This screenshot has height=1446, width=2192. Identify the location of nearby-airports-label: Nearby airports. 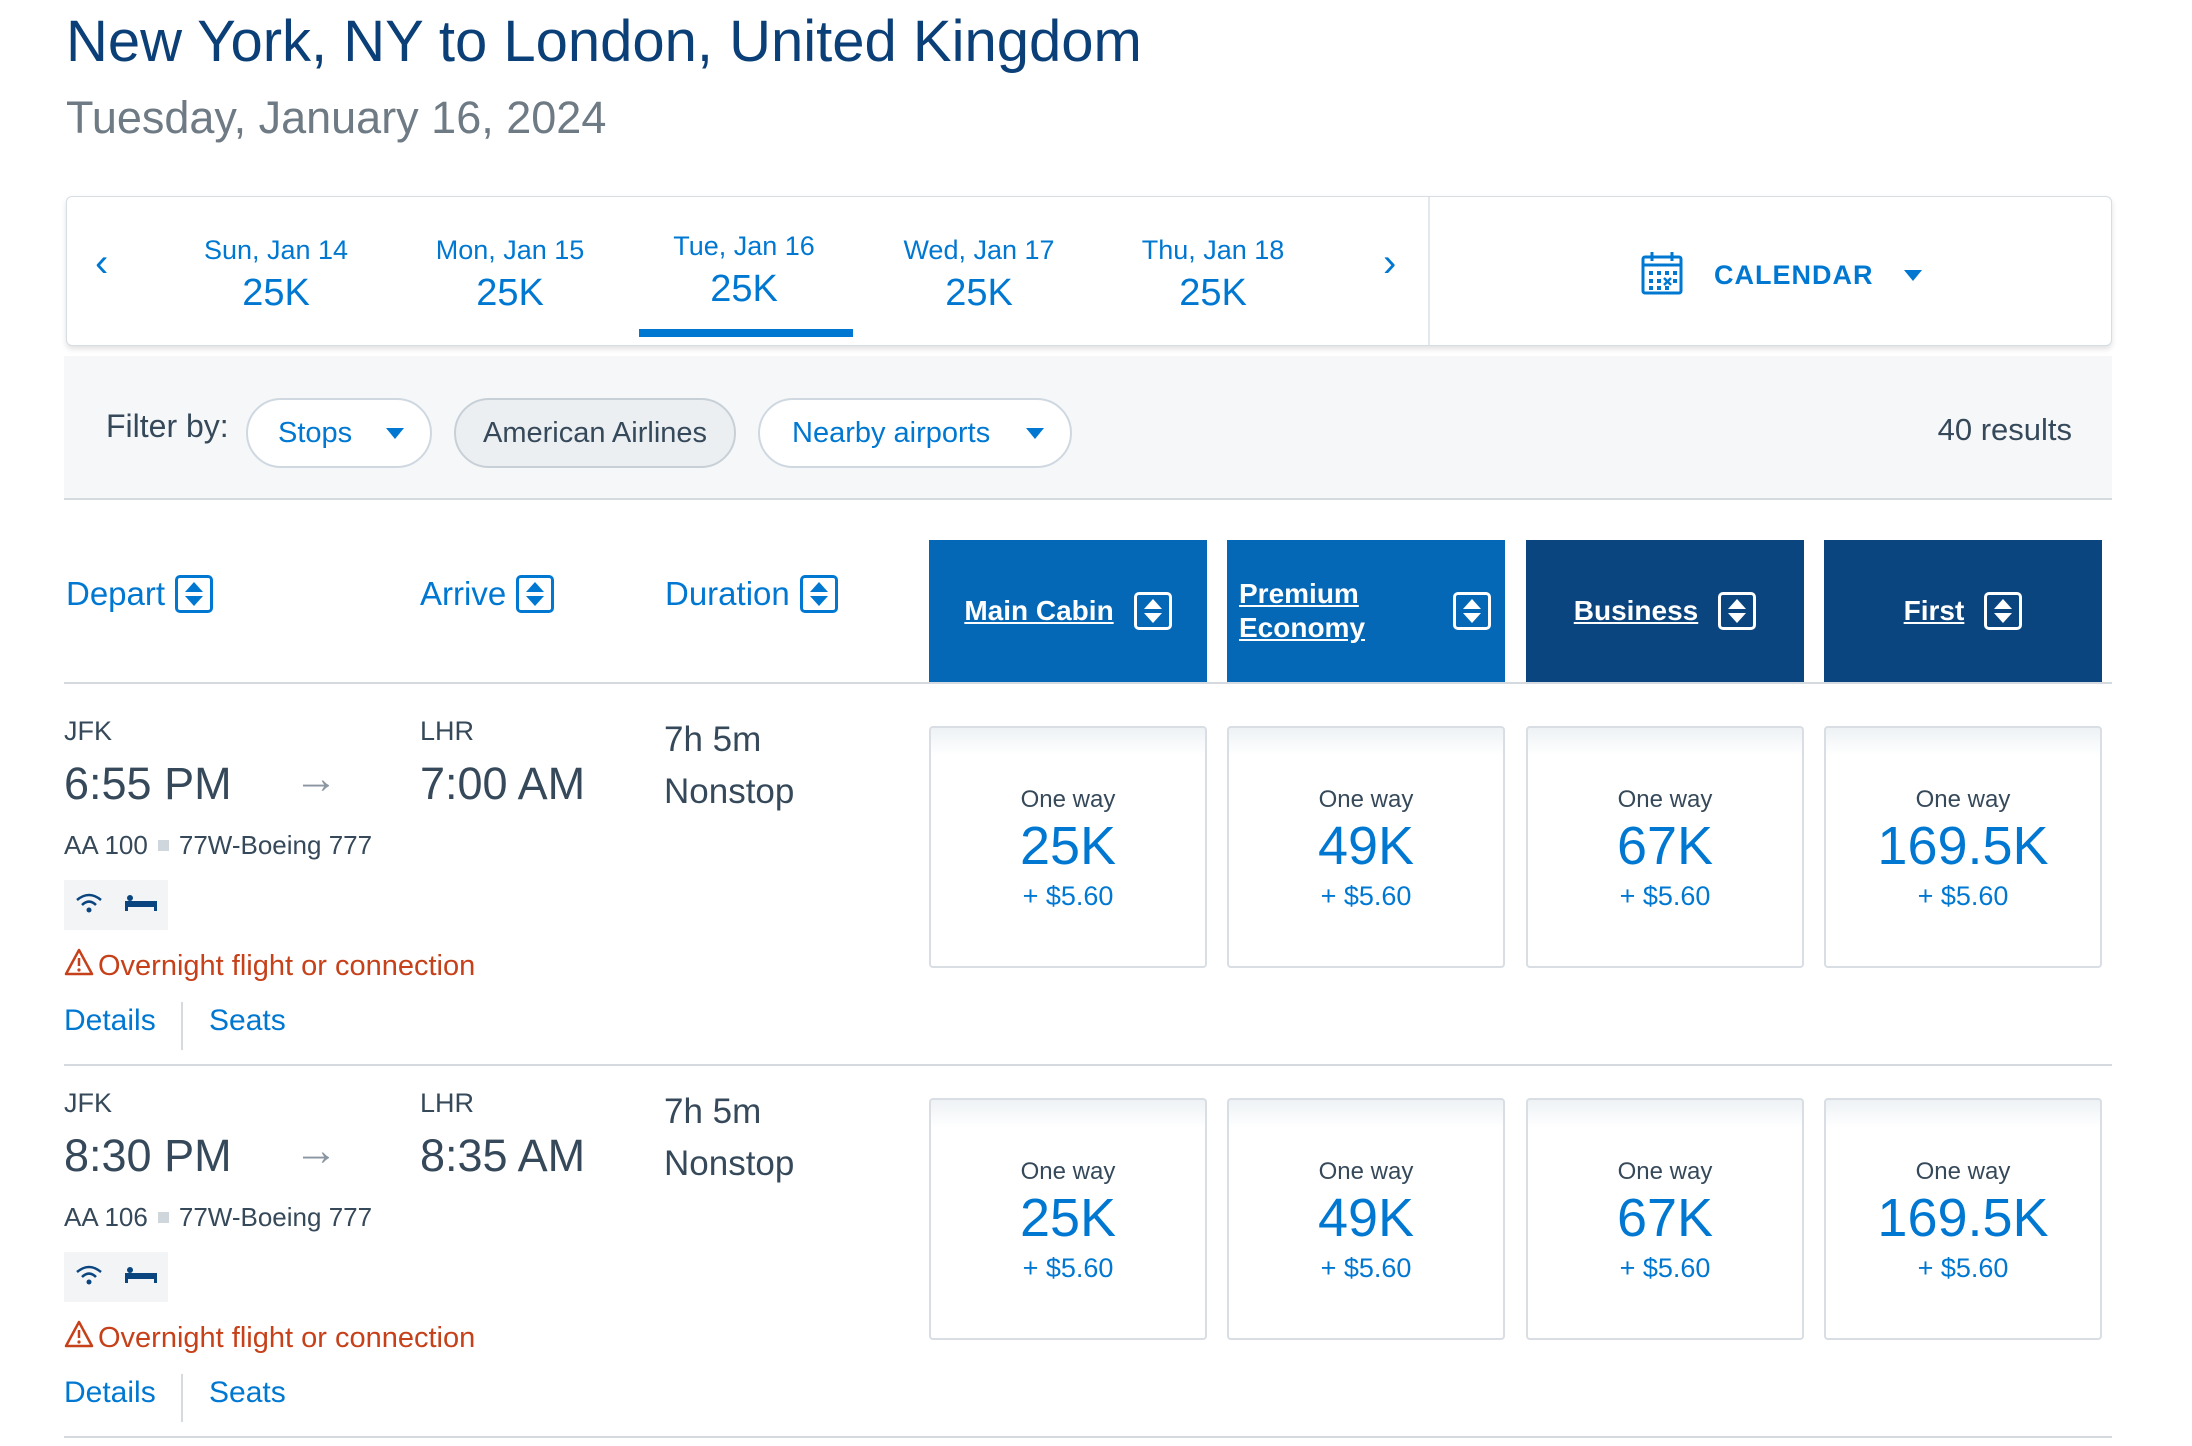
(891, 432).